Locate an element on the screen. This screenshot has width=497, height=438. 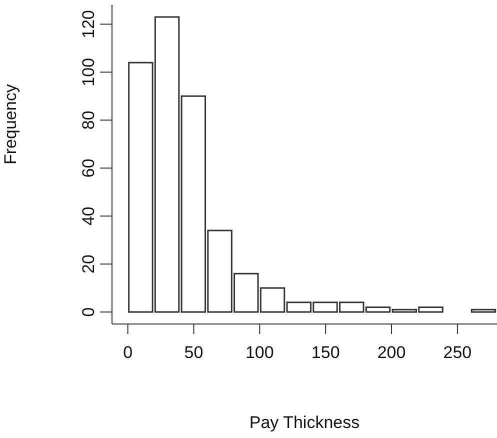
x-axis-title: Pay Thickness is located at coordinates (304, 422).